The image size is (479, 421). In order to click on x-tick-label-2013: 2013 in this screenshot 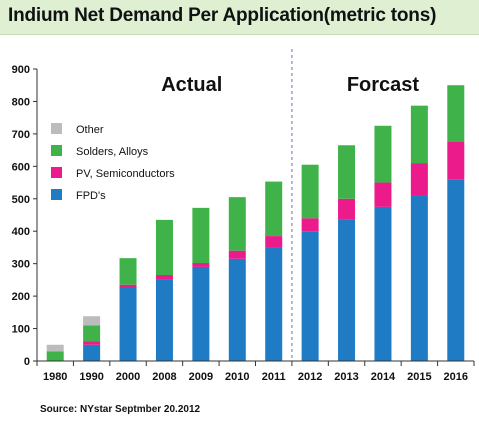, I will do `click(346, 377)`.